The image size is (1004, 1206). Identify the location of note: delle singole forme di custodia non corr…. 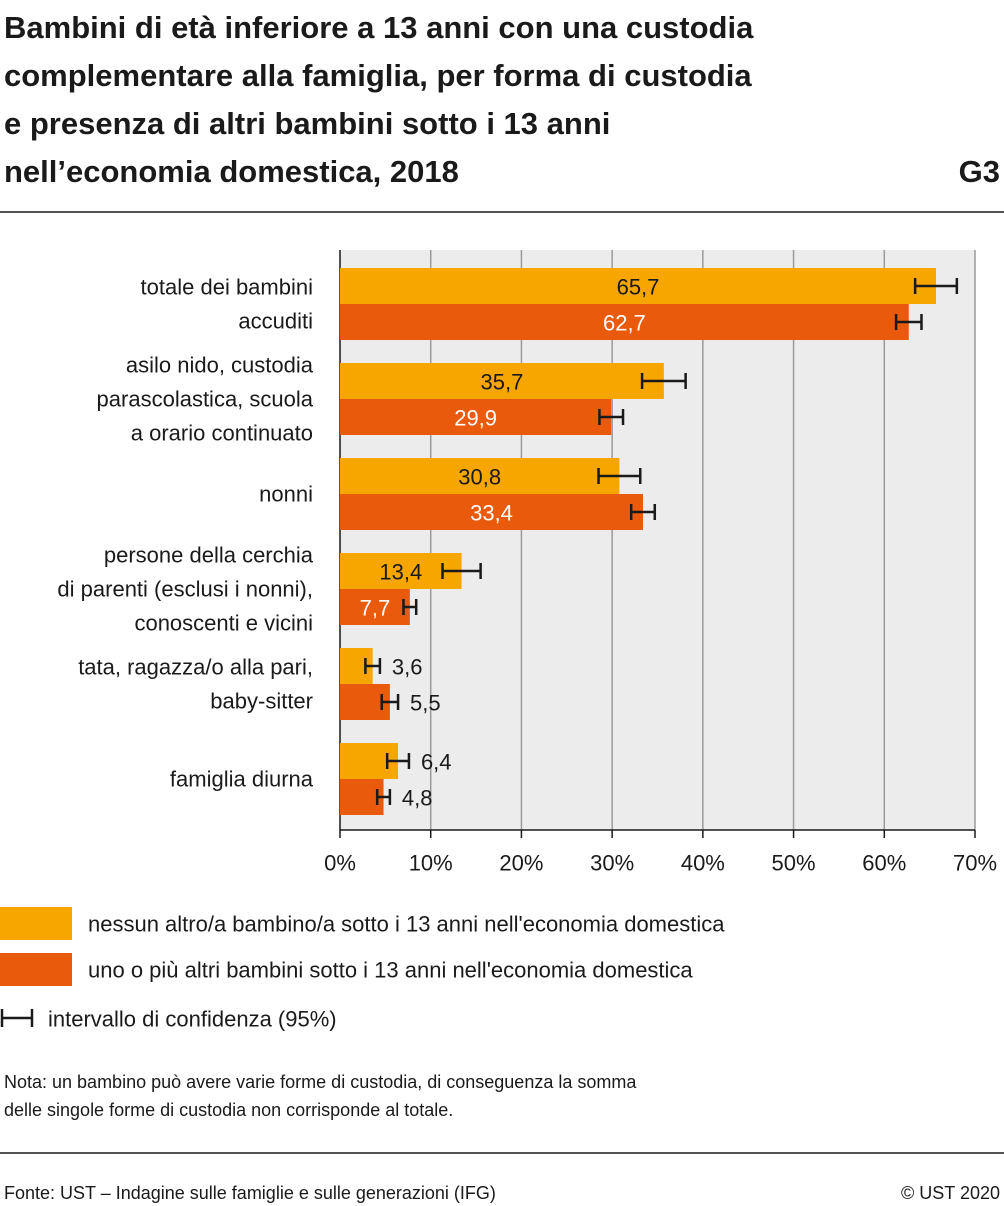
(228, 1110).